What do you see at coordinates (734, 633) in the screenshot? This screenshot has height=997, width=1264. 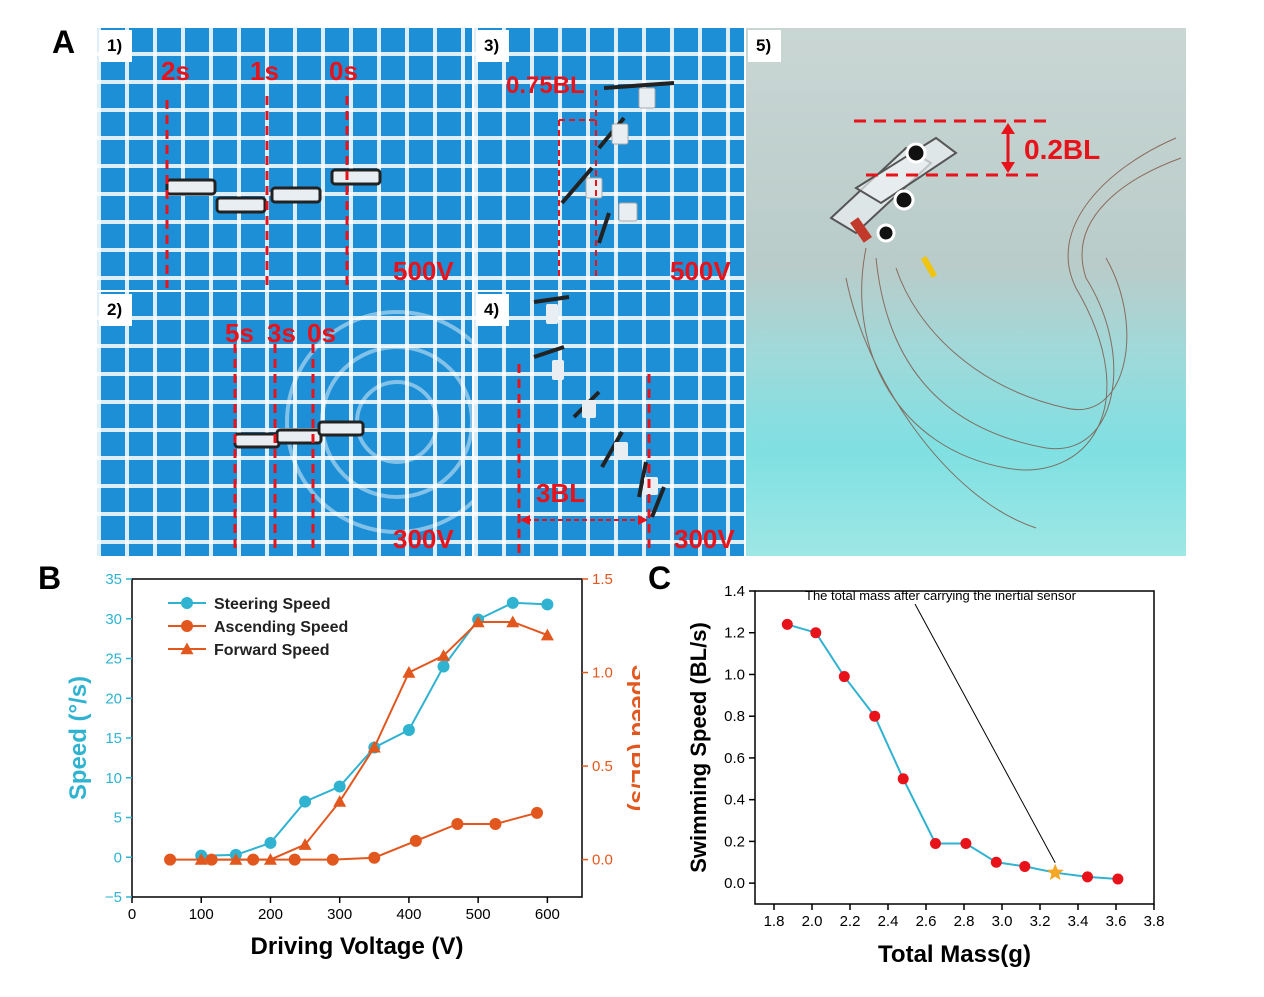 I see `y-tick-label: 1.2` at bounding box center [734, 633].